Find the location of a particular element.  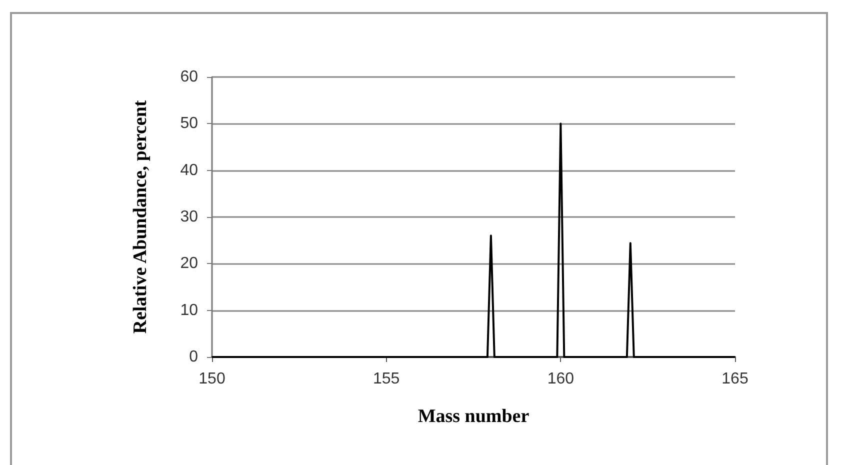

y-tick-label: 10 is located at coordinates (189, 310).